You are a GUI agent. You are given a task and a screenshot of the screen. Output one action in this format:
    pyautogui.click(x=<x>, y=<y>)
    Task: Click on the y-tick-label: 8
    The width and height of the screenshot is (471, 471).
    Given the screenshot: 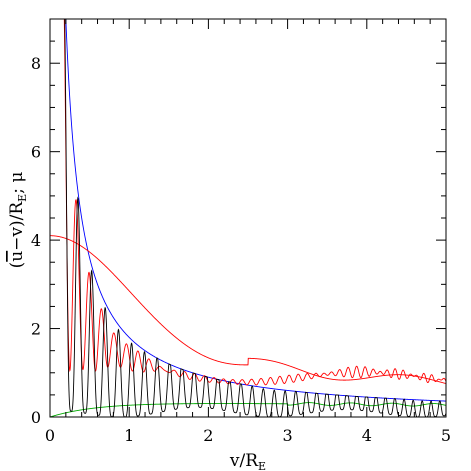 What is the action you would take?
    pyautogui.click(x=36, y=63)
    